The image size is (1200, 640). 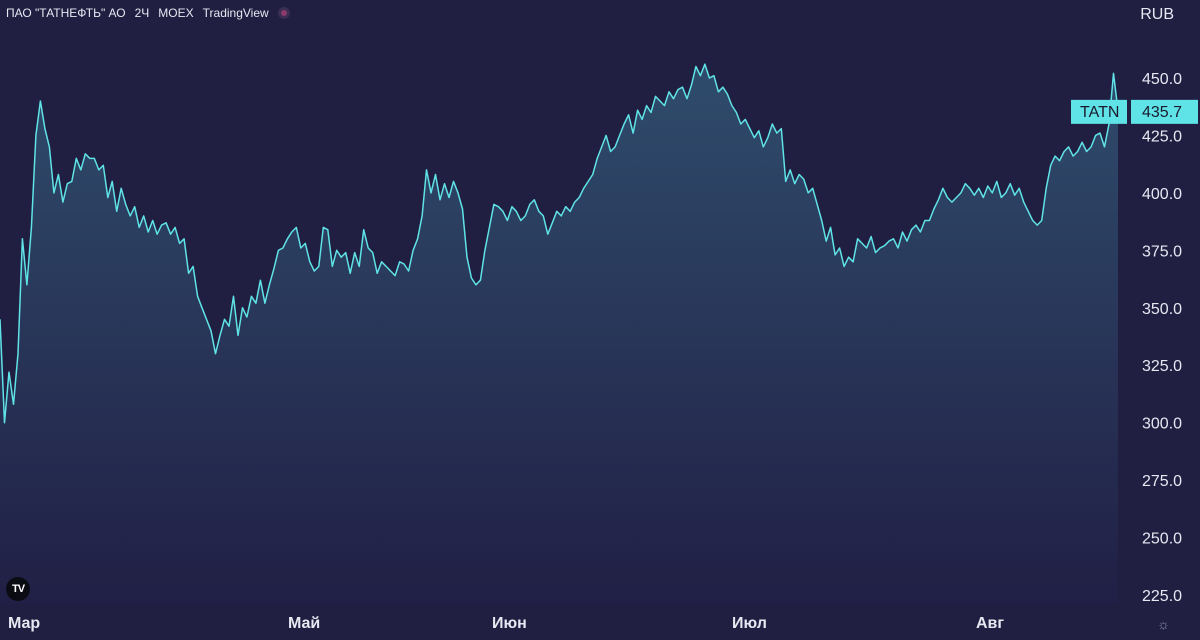 I want to click on x-tick-label: Май, so click(x=304, y=623).